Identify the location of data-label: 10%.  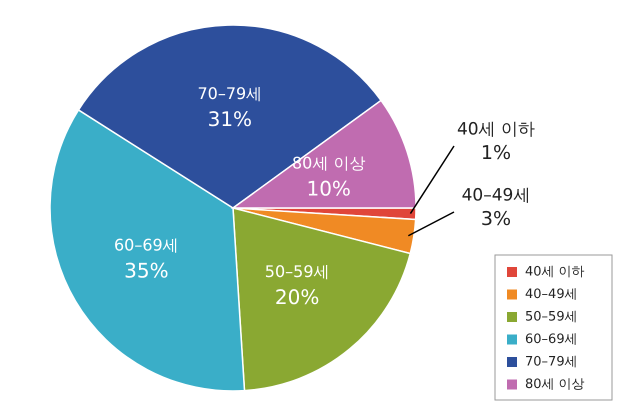
(328, 188).